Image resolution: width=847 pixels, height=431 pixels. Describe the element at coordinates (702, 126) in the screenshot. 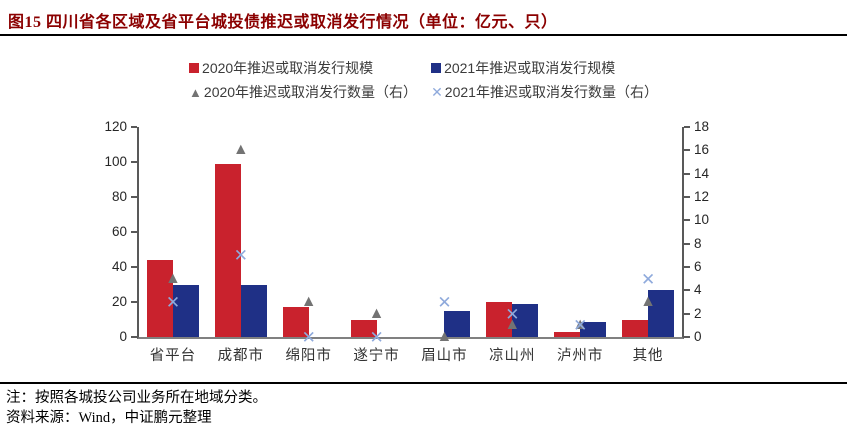

I see `right-axis-label: 18` at that location.